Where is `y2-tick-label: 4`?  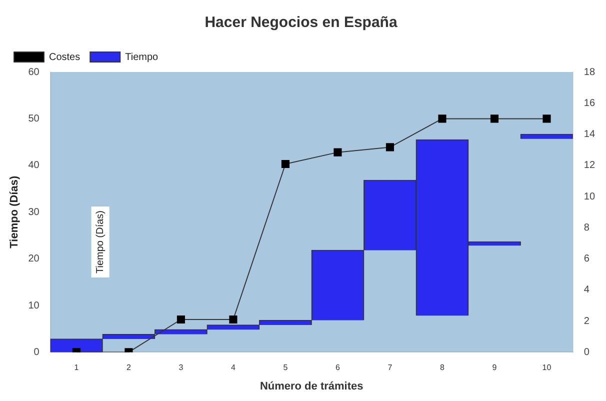
y2-tick-label: 4 is located at coordinates (587, 290).